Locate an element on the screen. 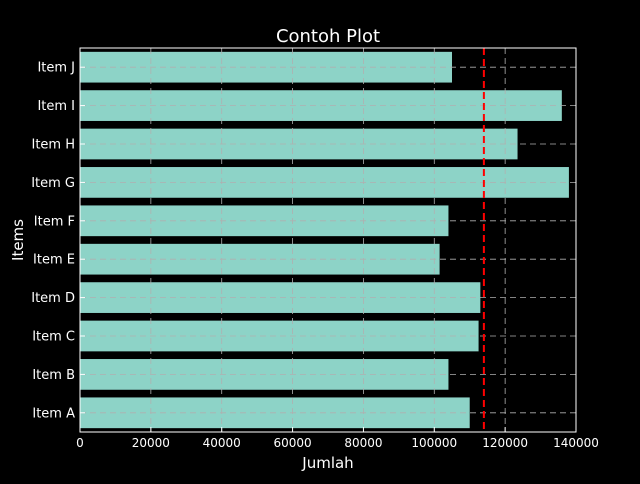 This screenshot has height=484, width=640. x-tick-label: 140000 is located at coordinates (576, 443).